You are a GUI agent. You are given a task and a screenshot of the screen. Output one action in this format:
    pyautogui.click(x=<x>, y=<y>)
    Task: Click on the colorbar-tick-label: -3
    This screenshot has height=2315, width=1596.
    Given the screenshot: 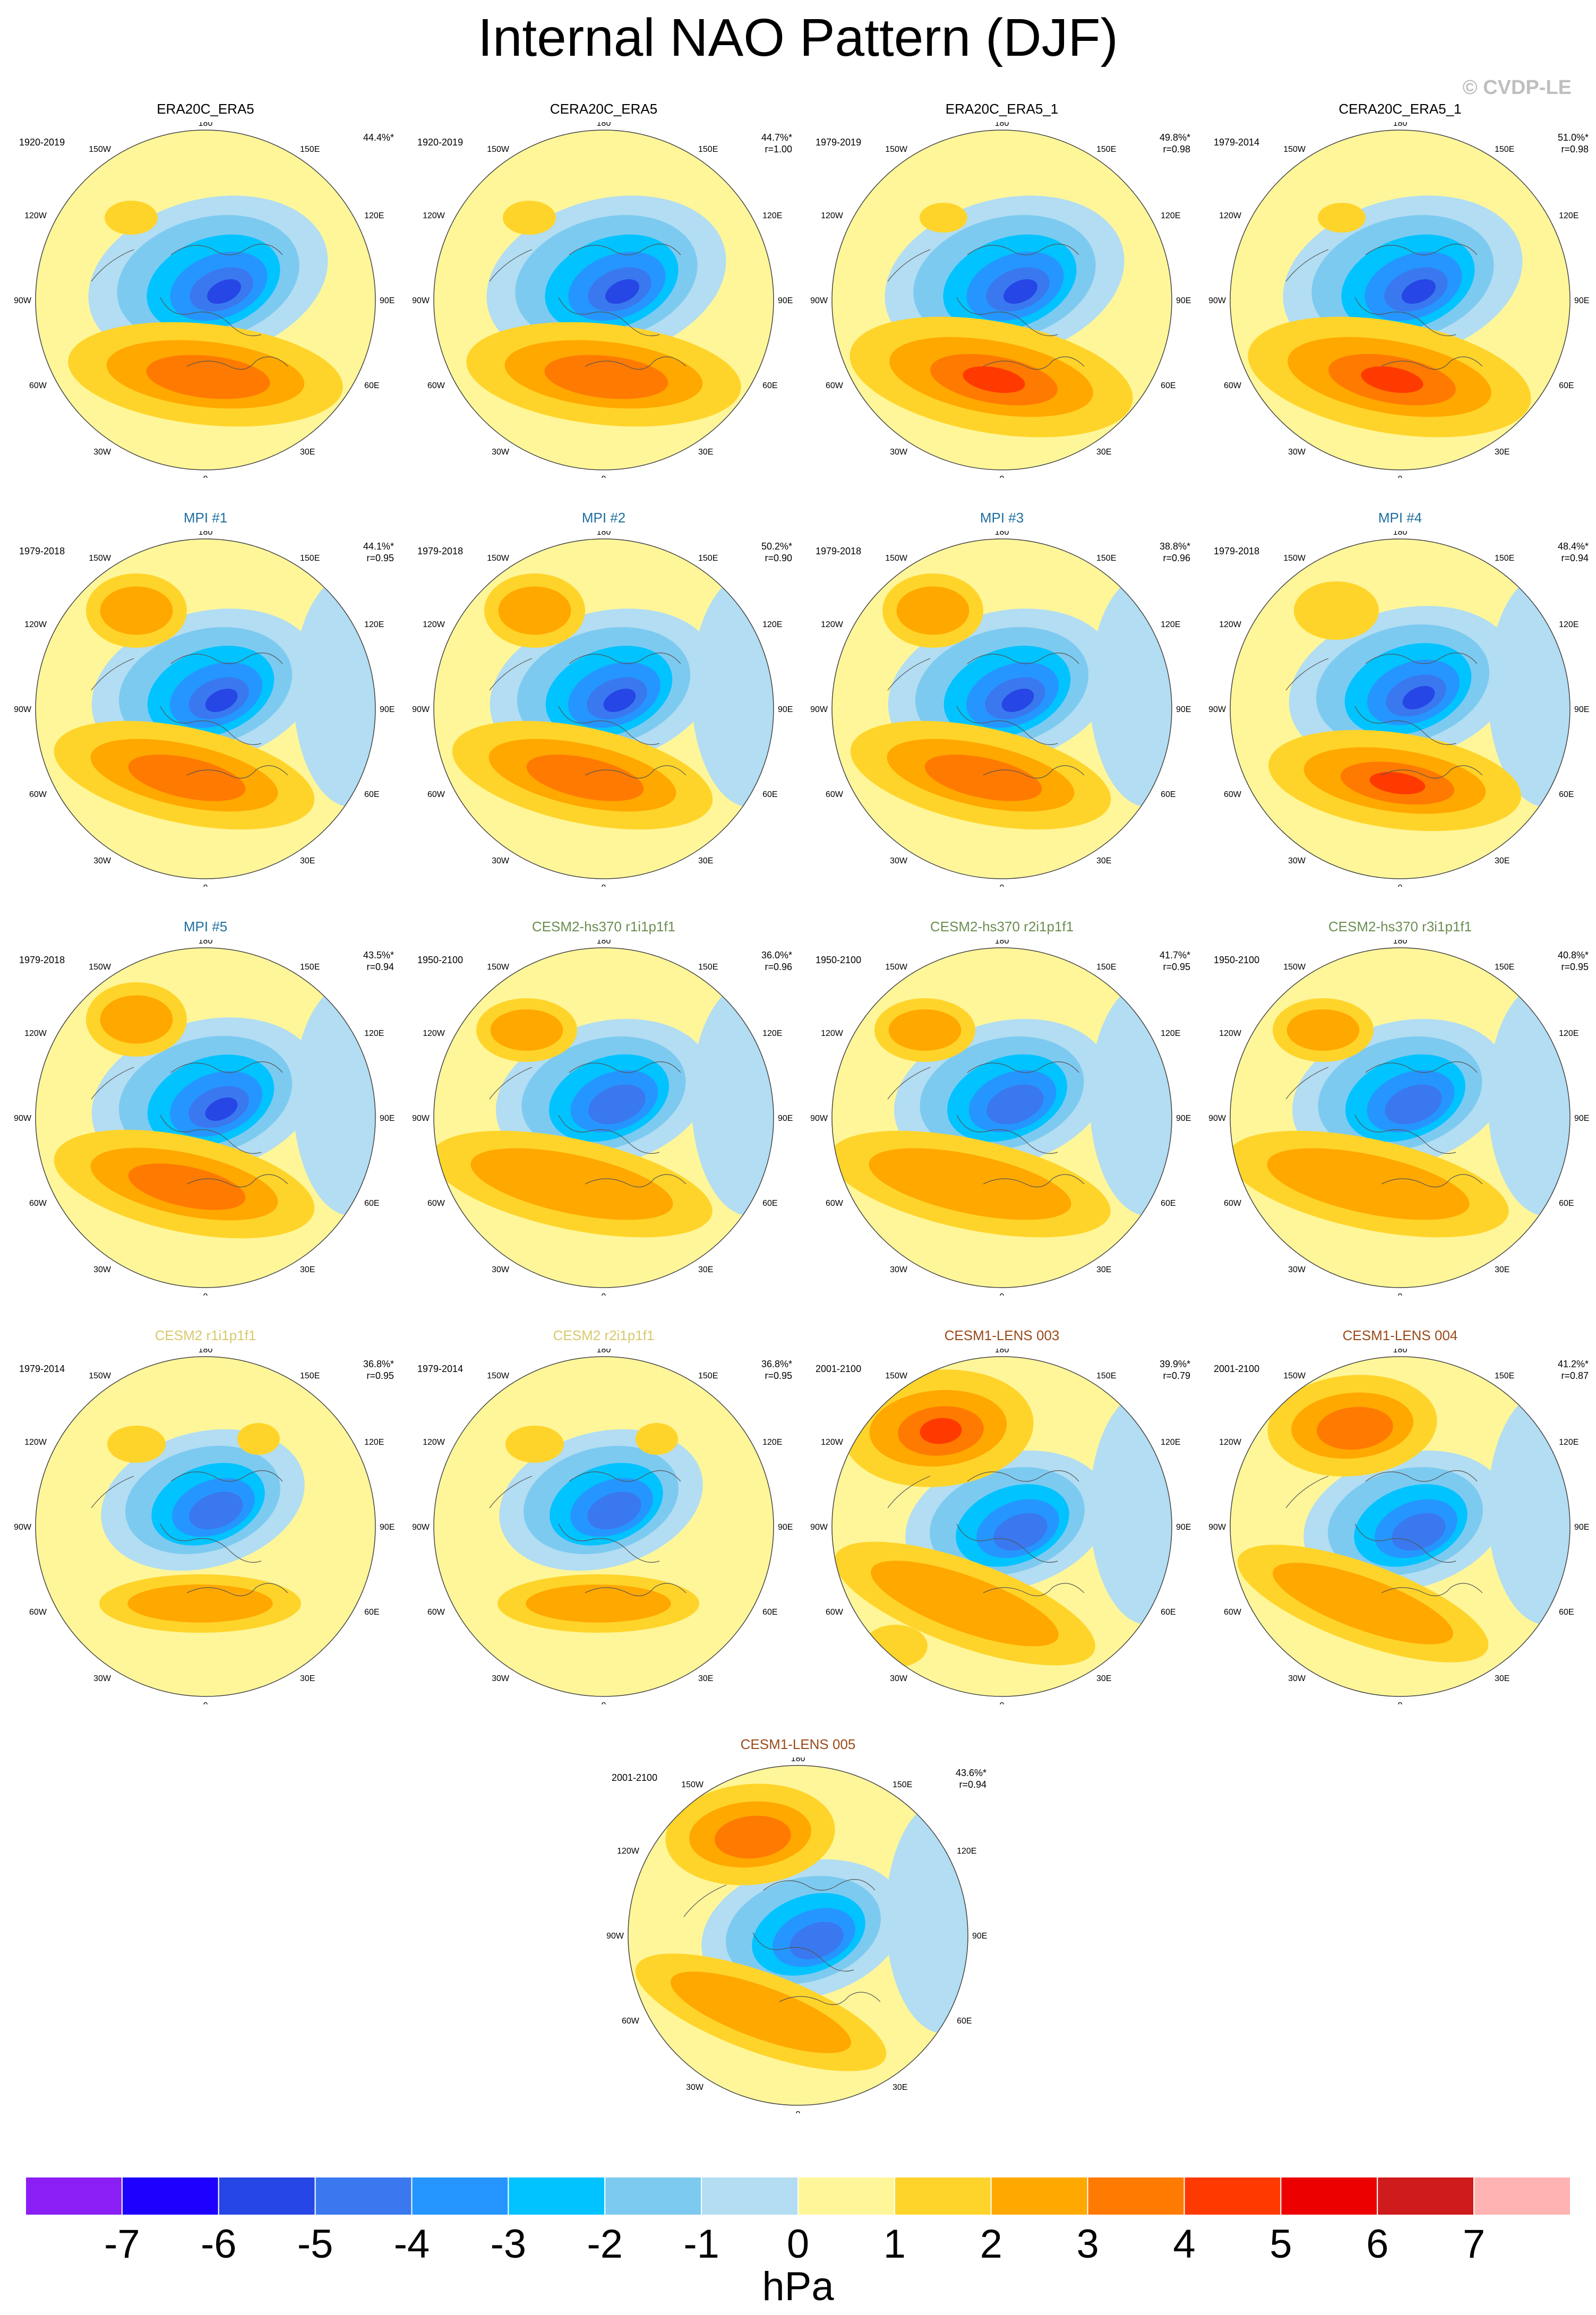 What is the action you would take?
    pyautogui.click(x=509, y=2244)
    